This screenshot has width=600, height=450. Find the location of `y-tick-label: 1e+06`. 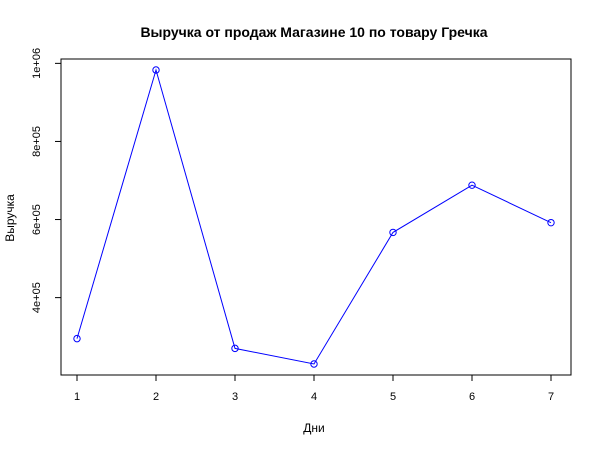

y-tick-label: 1e+06 is located at coordinates (37, 63).